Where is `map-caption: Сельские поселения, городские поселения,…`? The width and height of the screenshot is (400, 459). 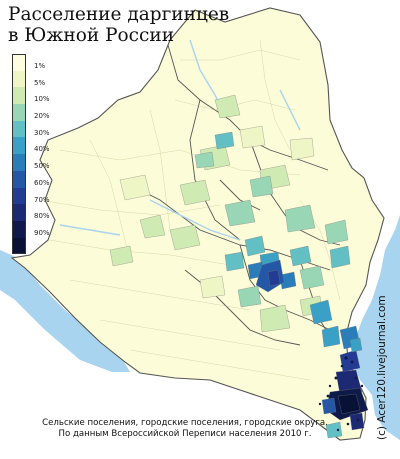
map-caption: Сельские поселения, городские поселения,… is located at coordinates (185, 429).